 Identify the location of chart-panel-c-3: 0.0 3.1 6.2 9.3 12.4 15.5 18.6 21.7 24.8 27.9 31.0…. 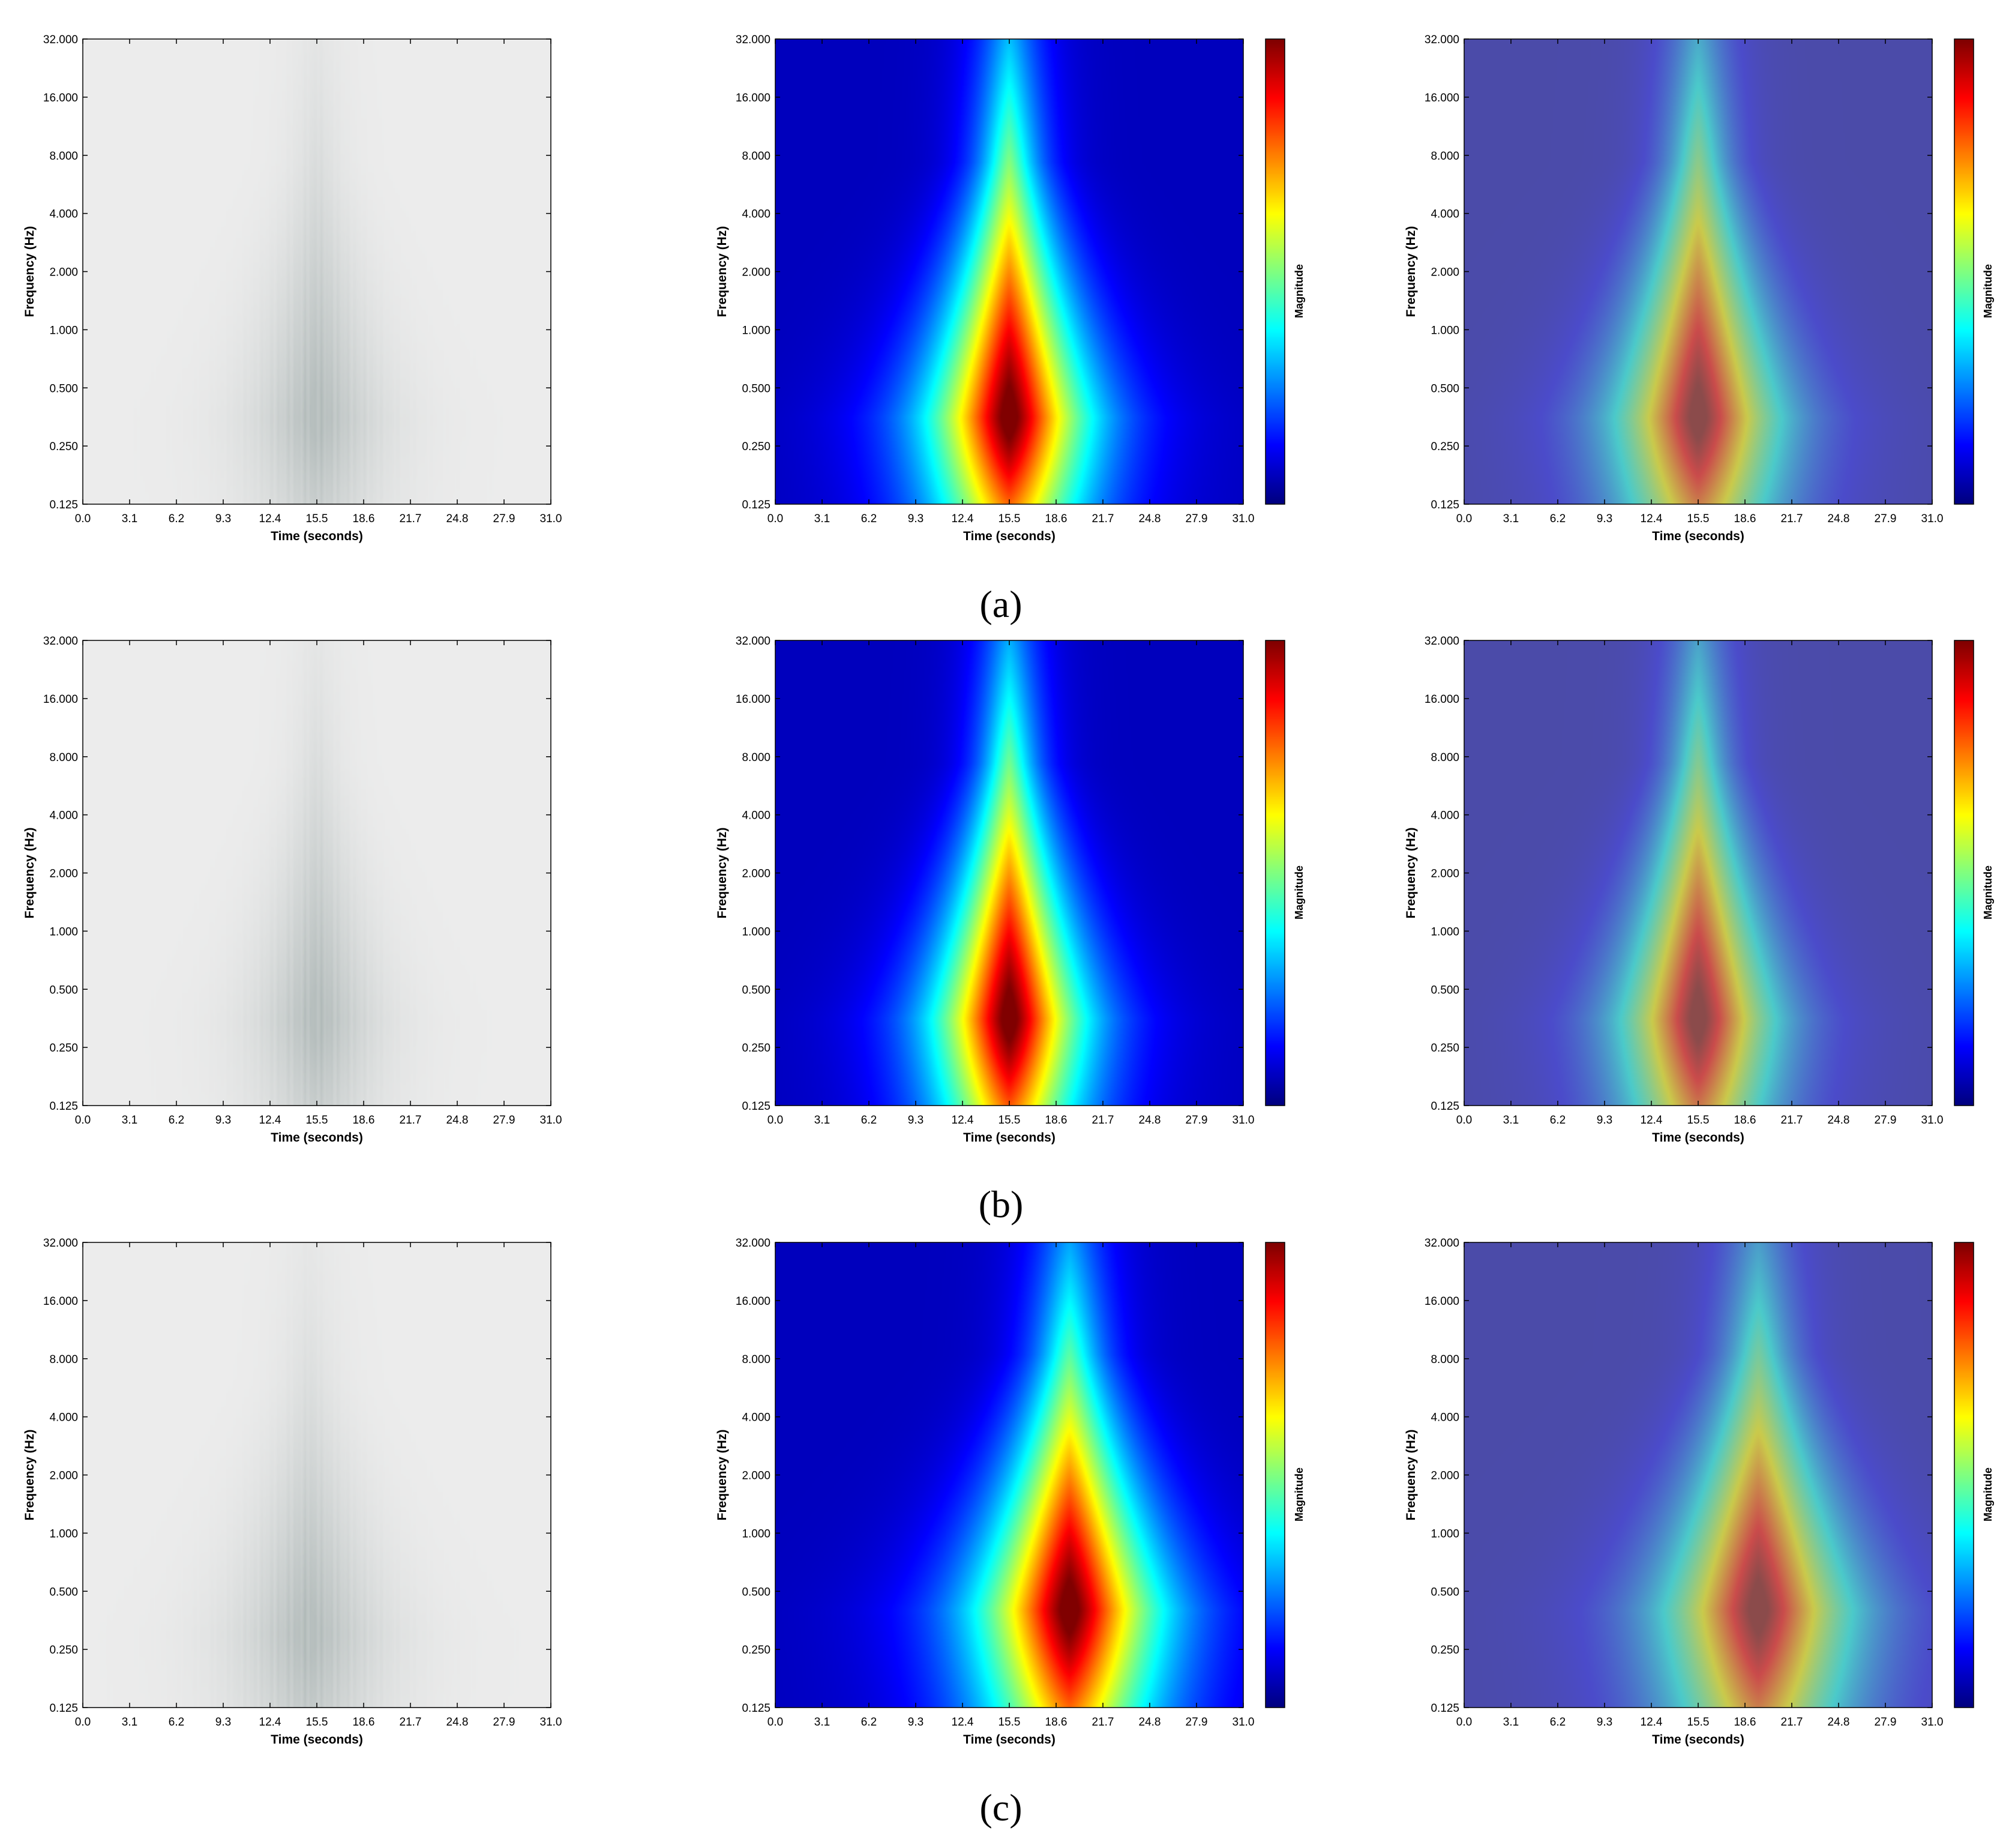
(1699, 1492).